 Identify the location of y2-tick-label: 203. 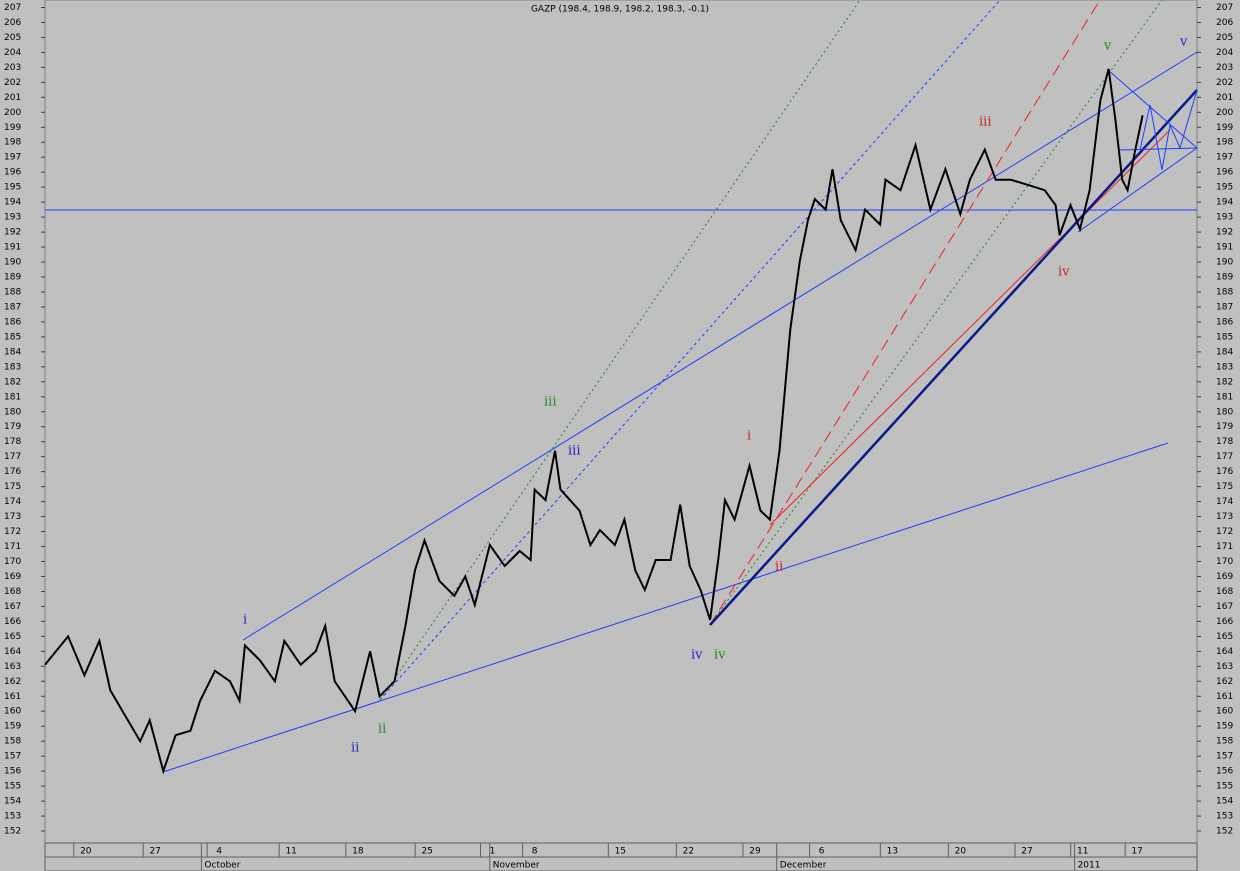
(1224, 68).